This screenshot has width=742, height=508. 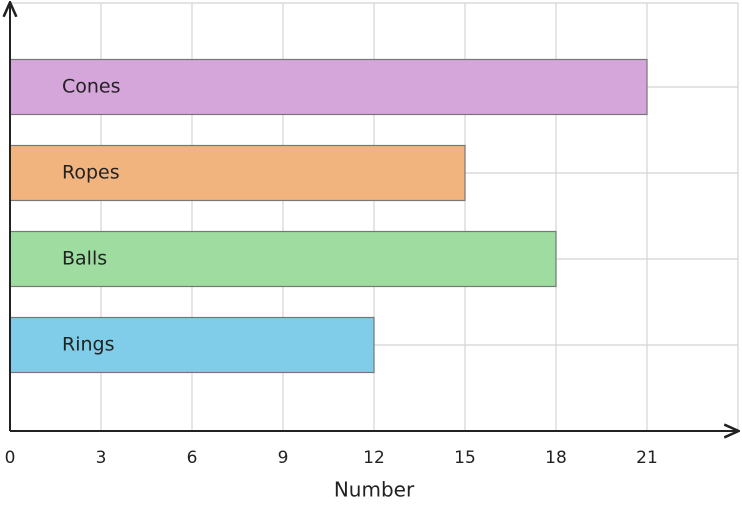 What do you see at coordinates (556, 458) in the screenshot?
I see `x-tick-label: 18` at bounding box center [556, 458].